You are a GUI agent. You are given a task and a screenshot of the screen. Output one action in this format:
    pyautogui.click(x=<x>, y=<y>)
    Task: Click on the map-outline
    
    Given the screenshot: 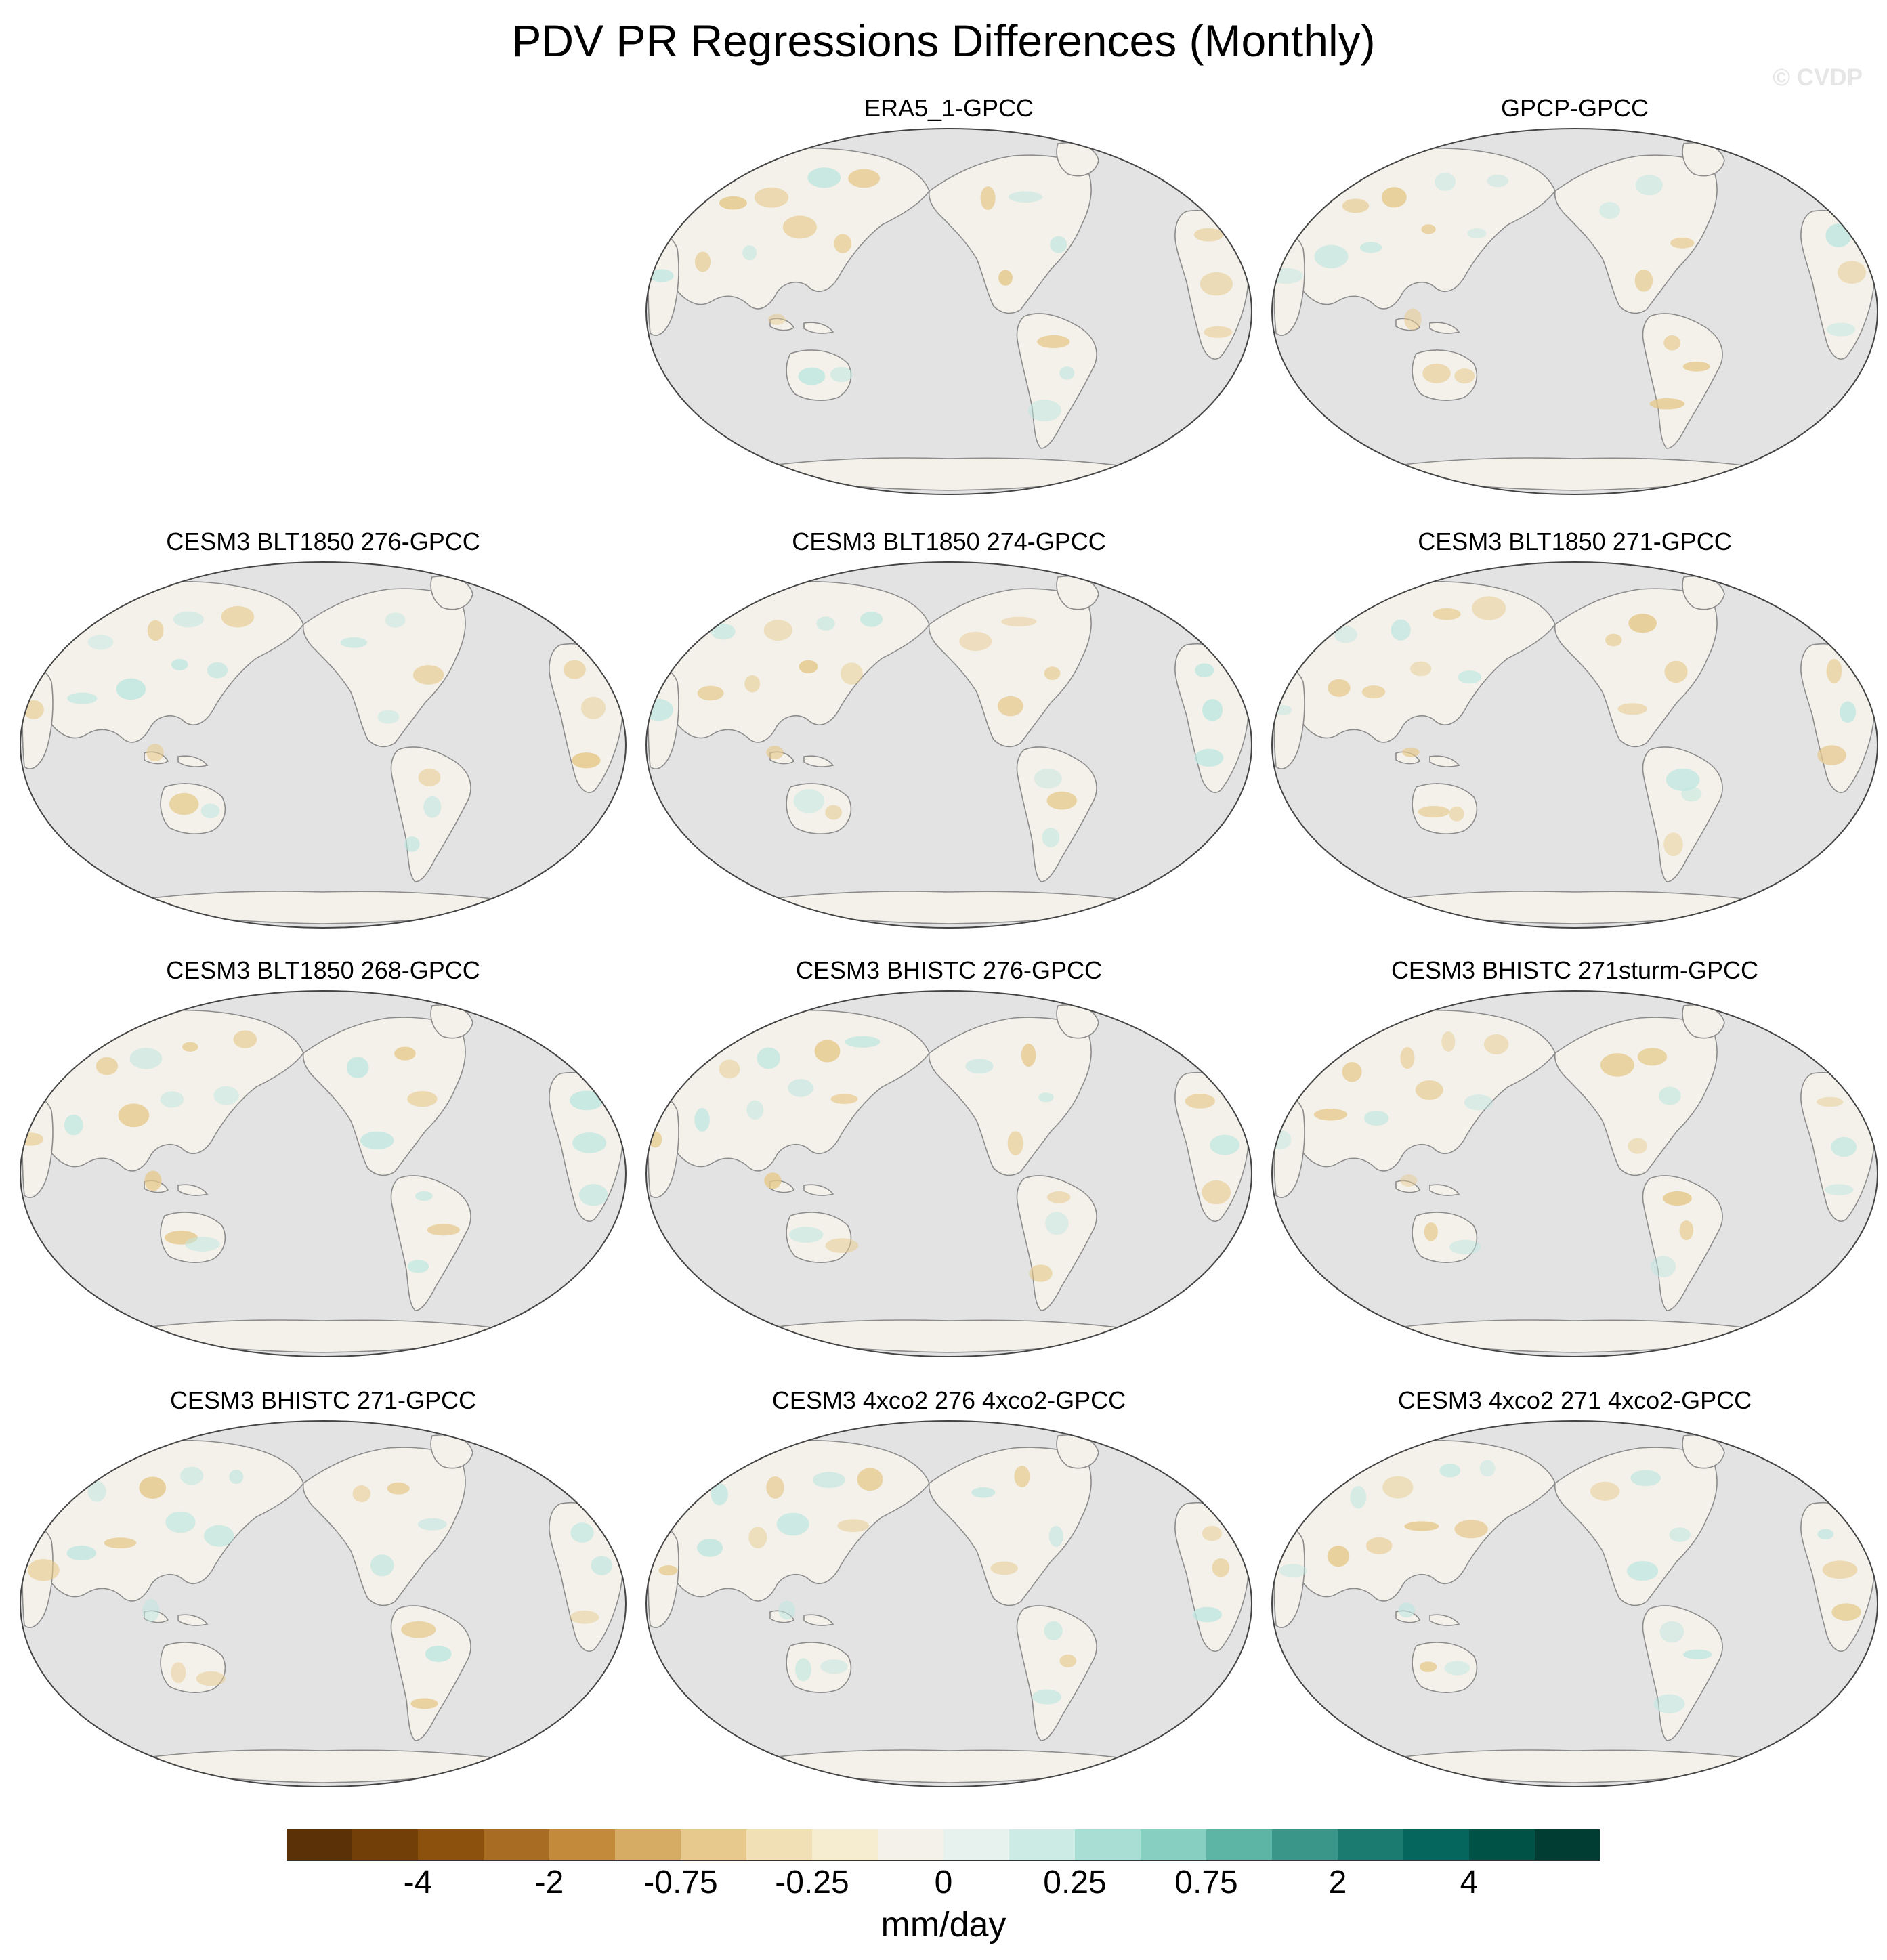 What is the action you would take?
    pyautogui.click(x=323, y=745)
    